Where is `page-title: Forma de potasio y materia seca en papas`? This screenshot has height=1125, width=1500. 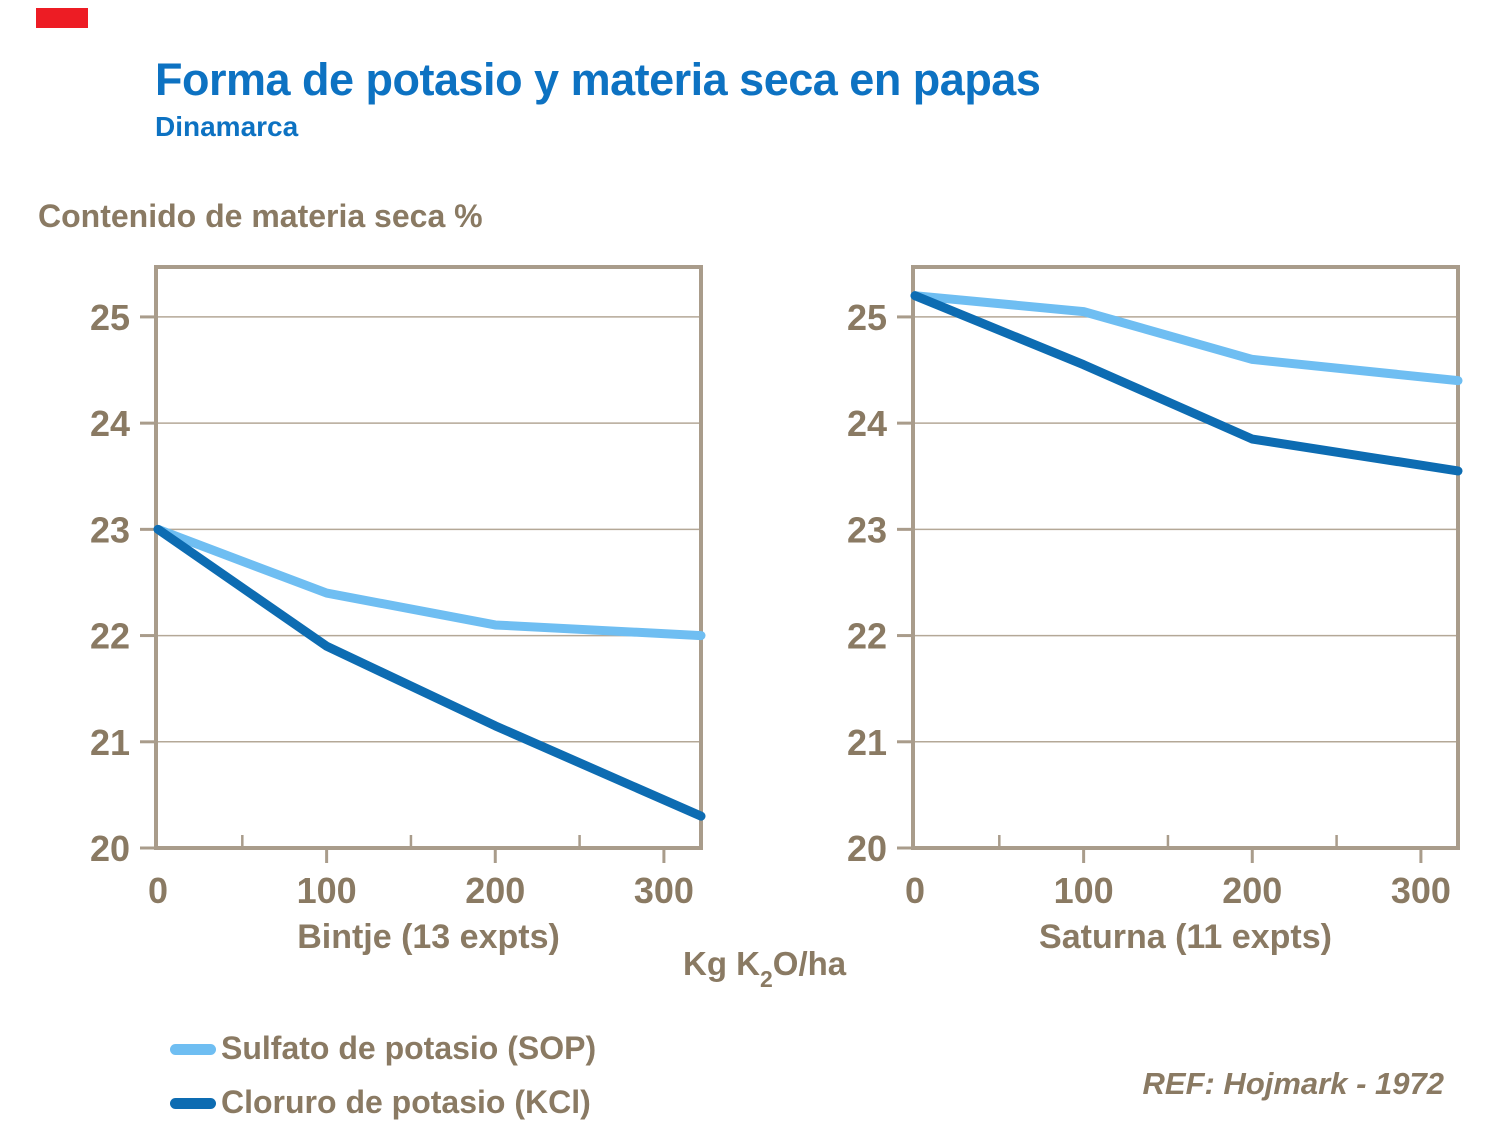 page-title: Forma de potasio y materia seca en papas is located at coordinates (598, 79).